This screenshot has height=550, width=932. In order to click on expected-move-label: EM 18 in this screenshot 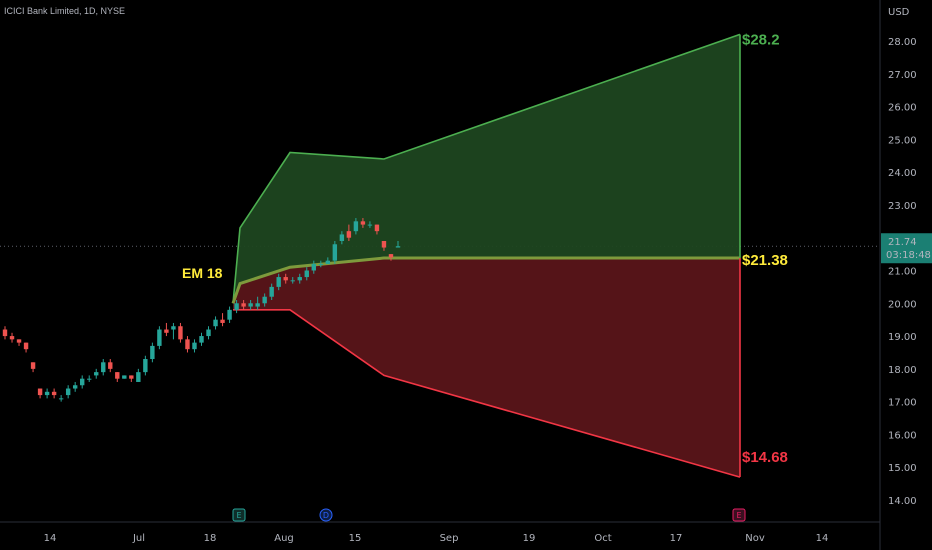, I will do `click(202, 273)`.